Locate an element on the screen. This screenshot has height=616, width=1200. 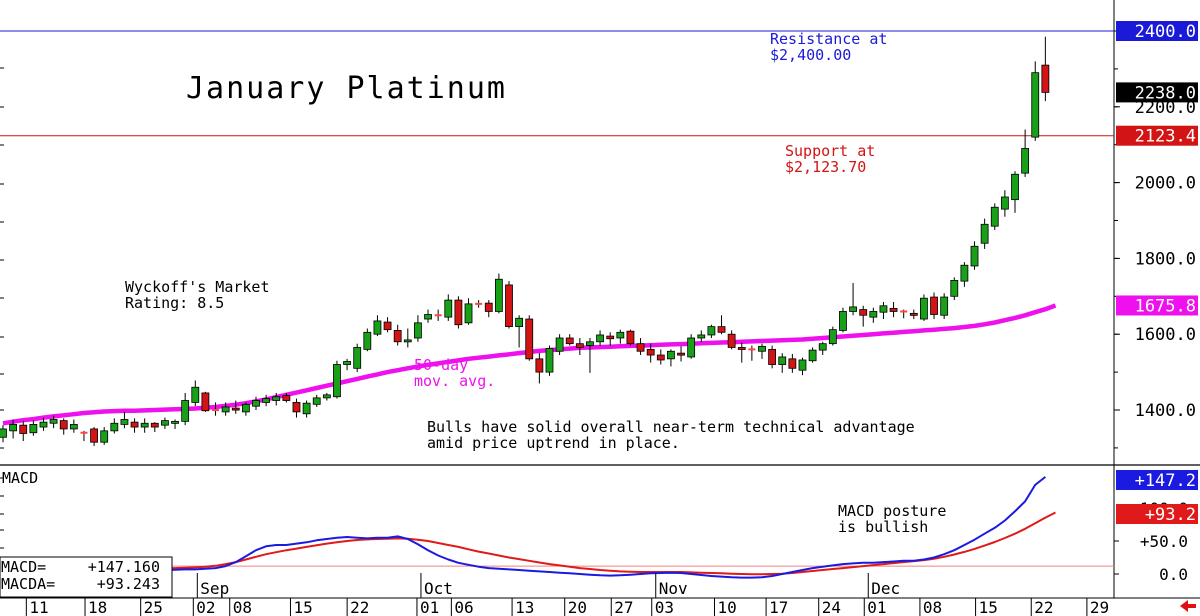
day-label: 06 is located at coordinates (463, 607).